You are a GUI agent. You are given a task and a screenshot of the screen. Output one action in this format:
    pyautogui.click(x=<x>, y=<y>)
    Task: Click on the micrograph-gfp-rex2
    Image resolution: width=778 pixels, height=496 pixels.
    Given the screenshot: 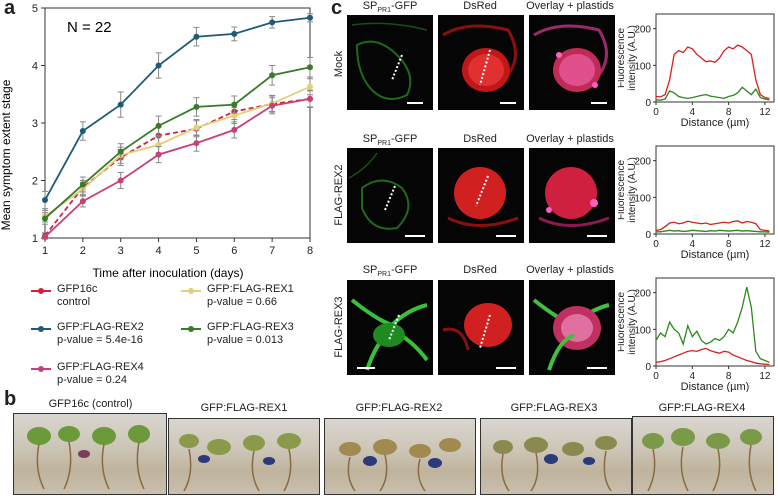 What is the action you would take?
    pyautogui.click(x=390, y=195)
    